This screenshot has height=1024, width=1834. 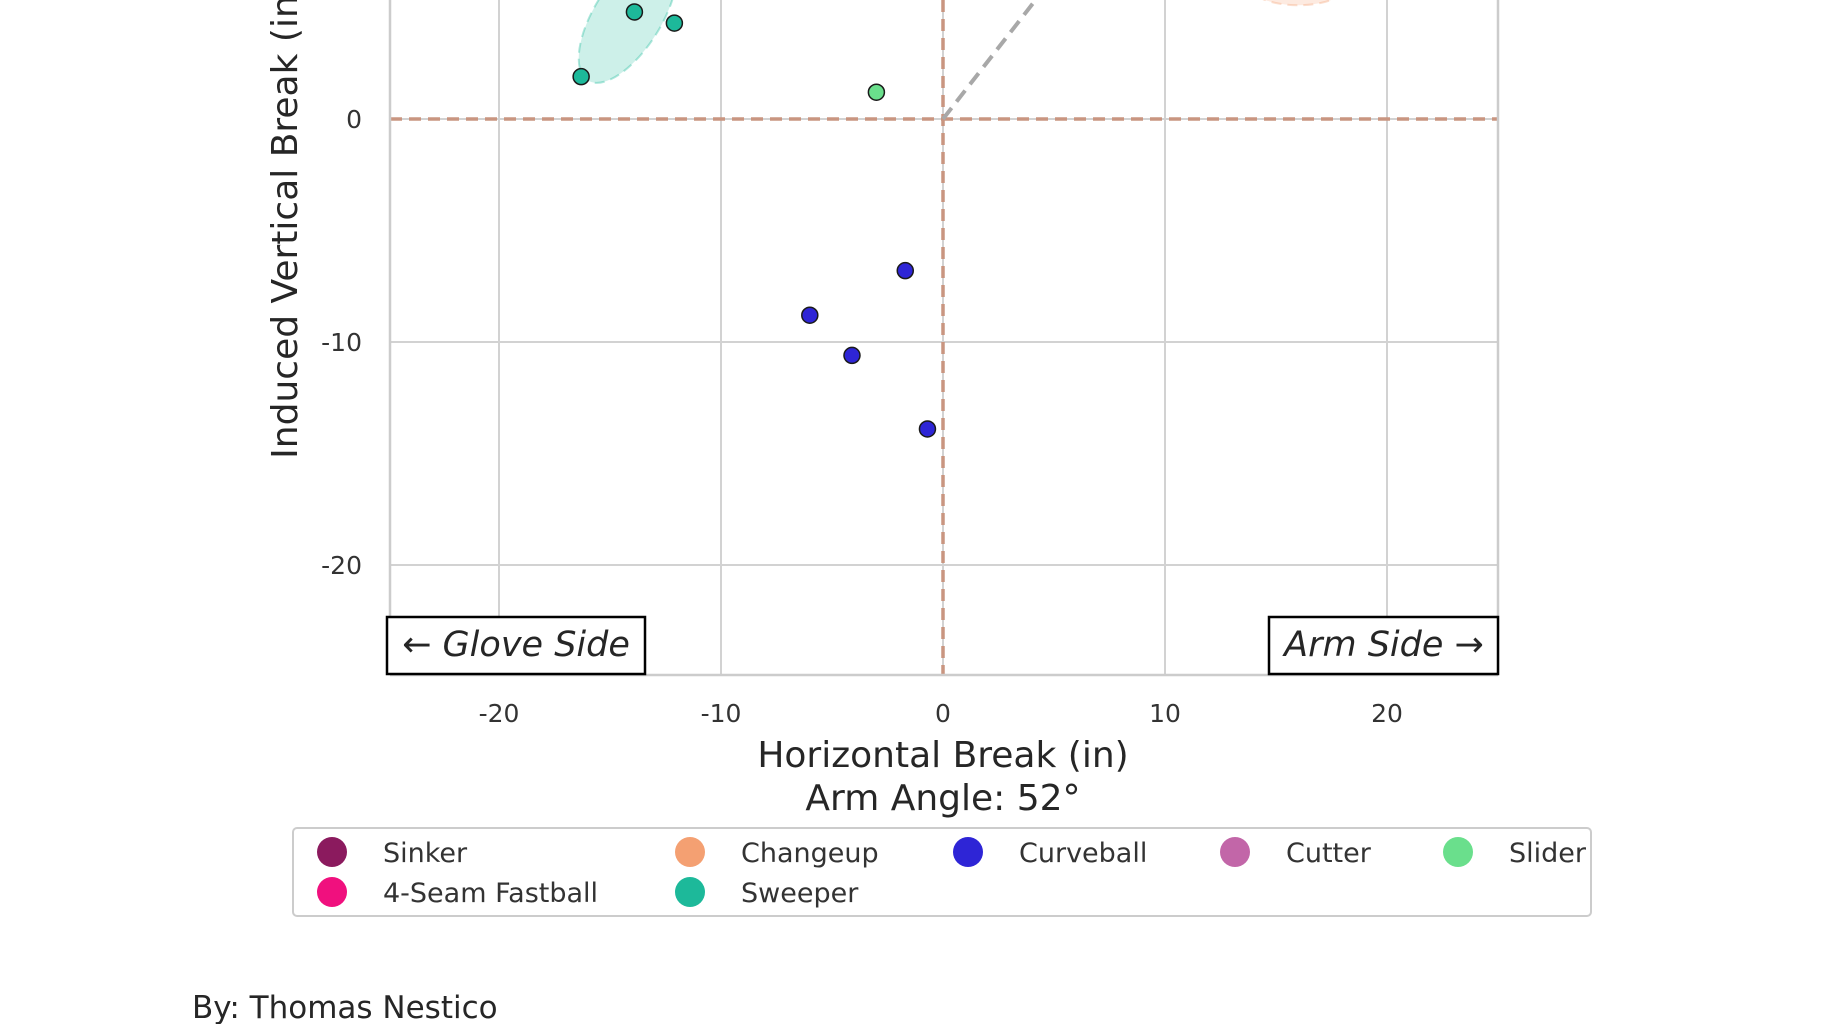 What do you see at coordinates (942, 755) in the screenshot?
I see `x-axis-label: Horizontal Break (in)` at bounding box center [942, 755].